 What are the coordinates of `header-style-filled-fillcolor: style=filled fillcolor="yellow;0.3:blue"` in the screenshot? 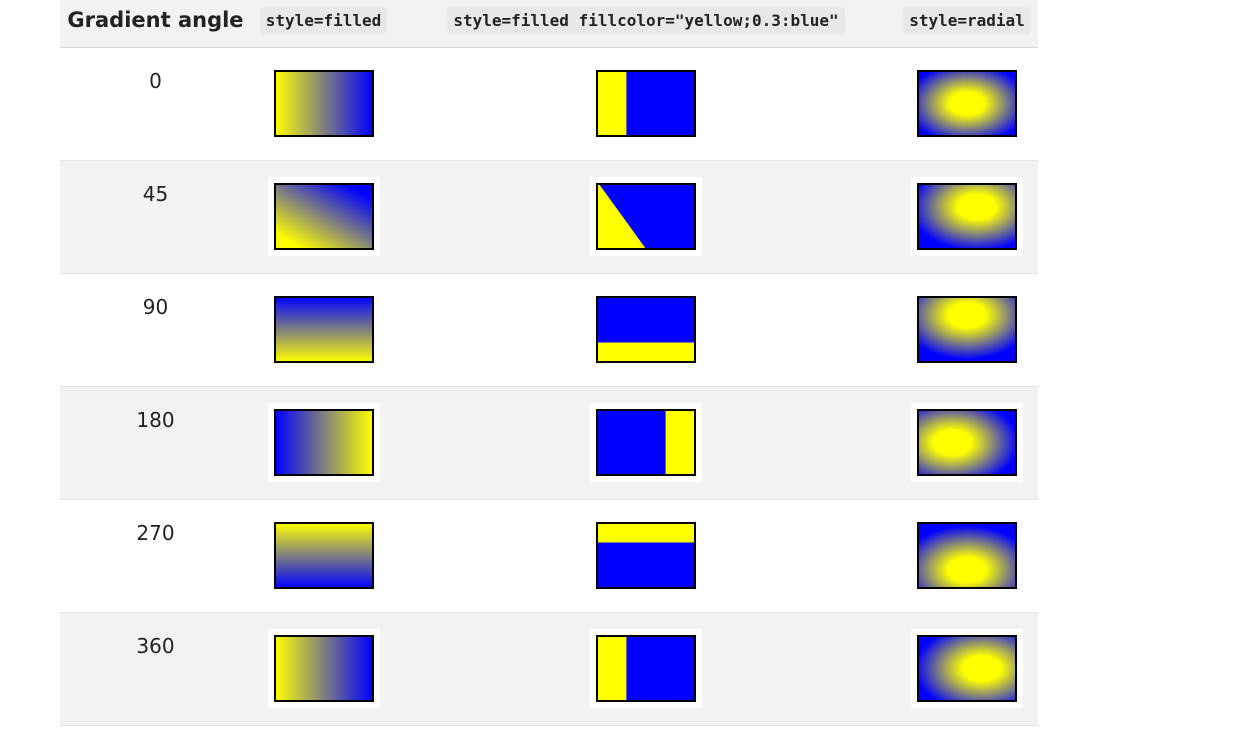 It's located at (646, 24).